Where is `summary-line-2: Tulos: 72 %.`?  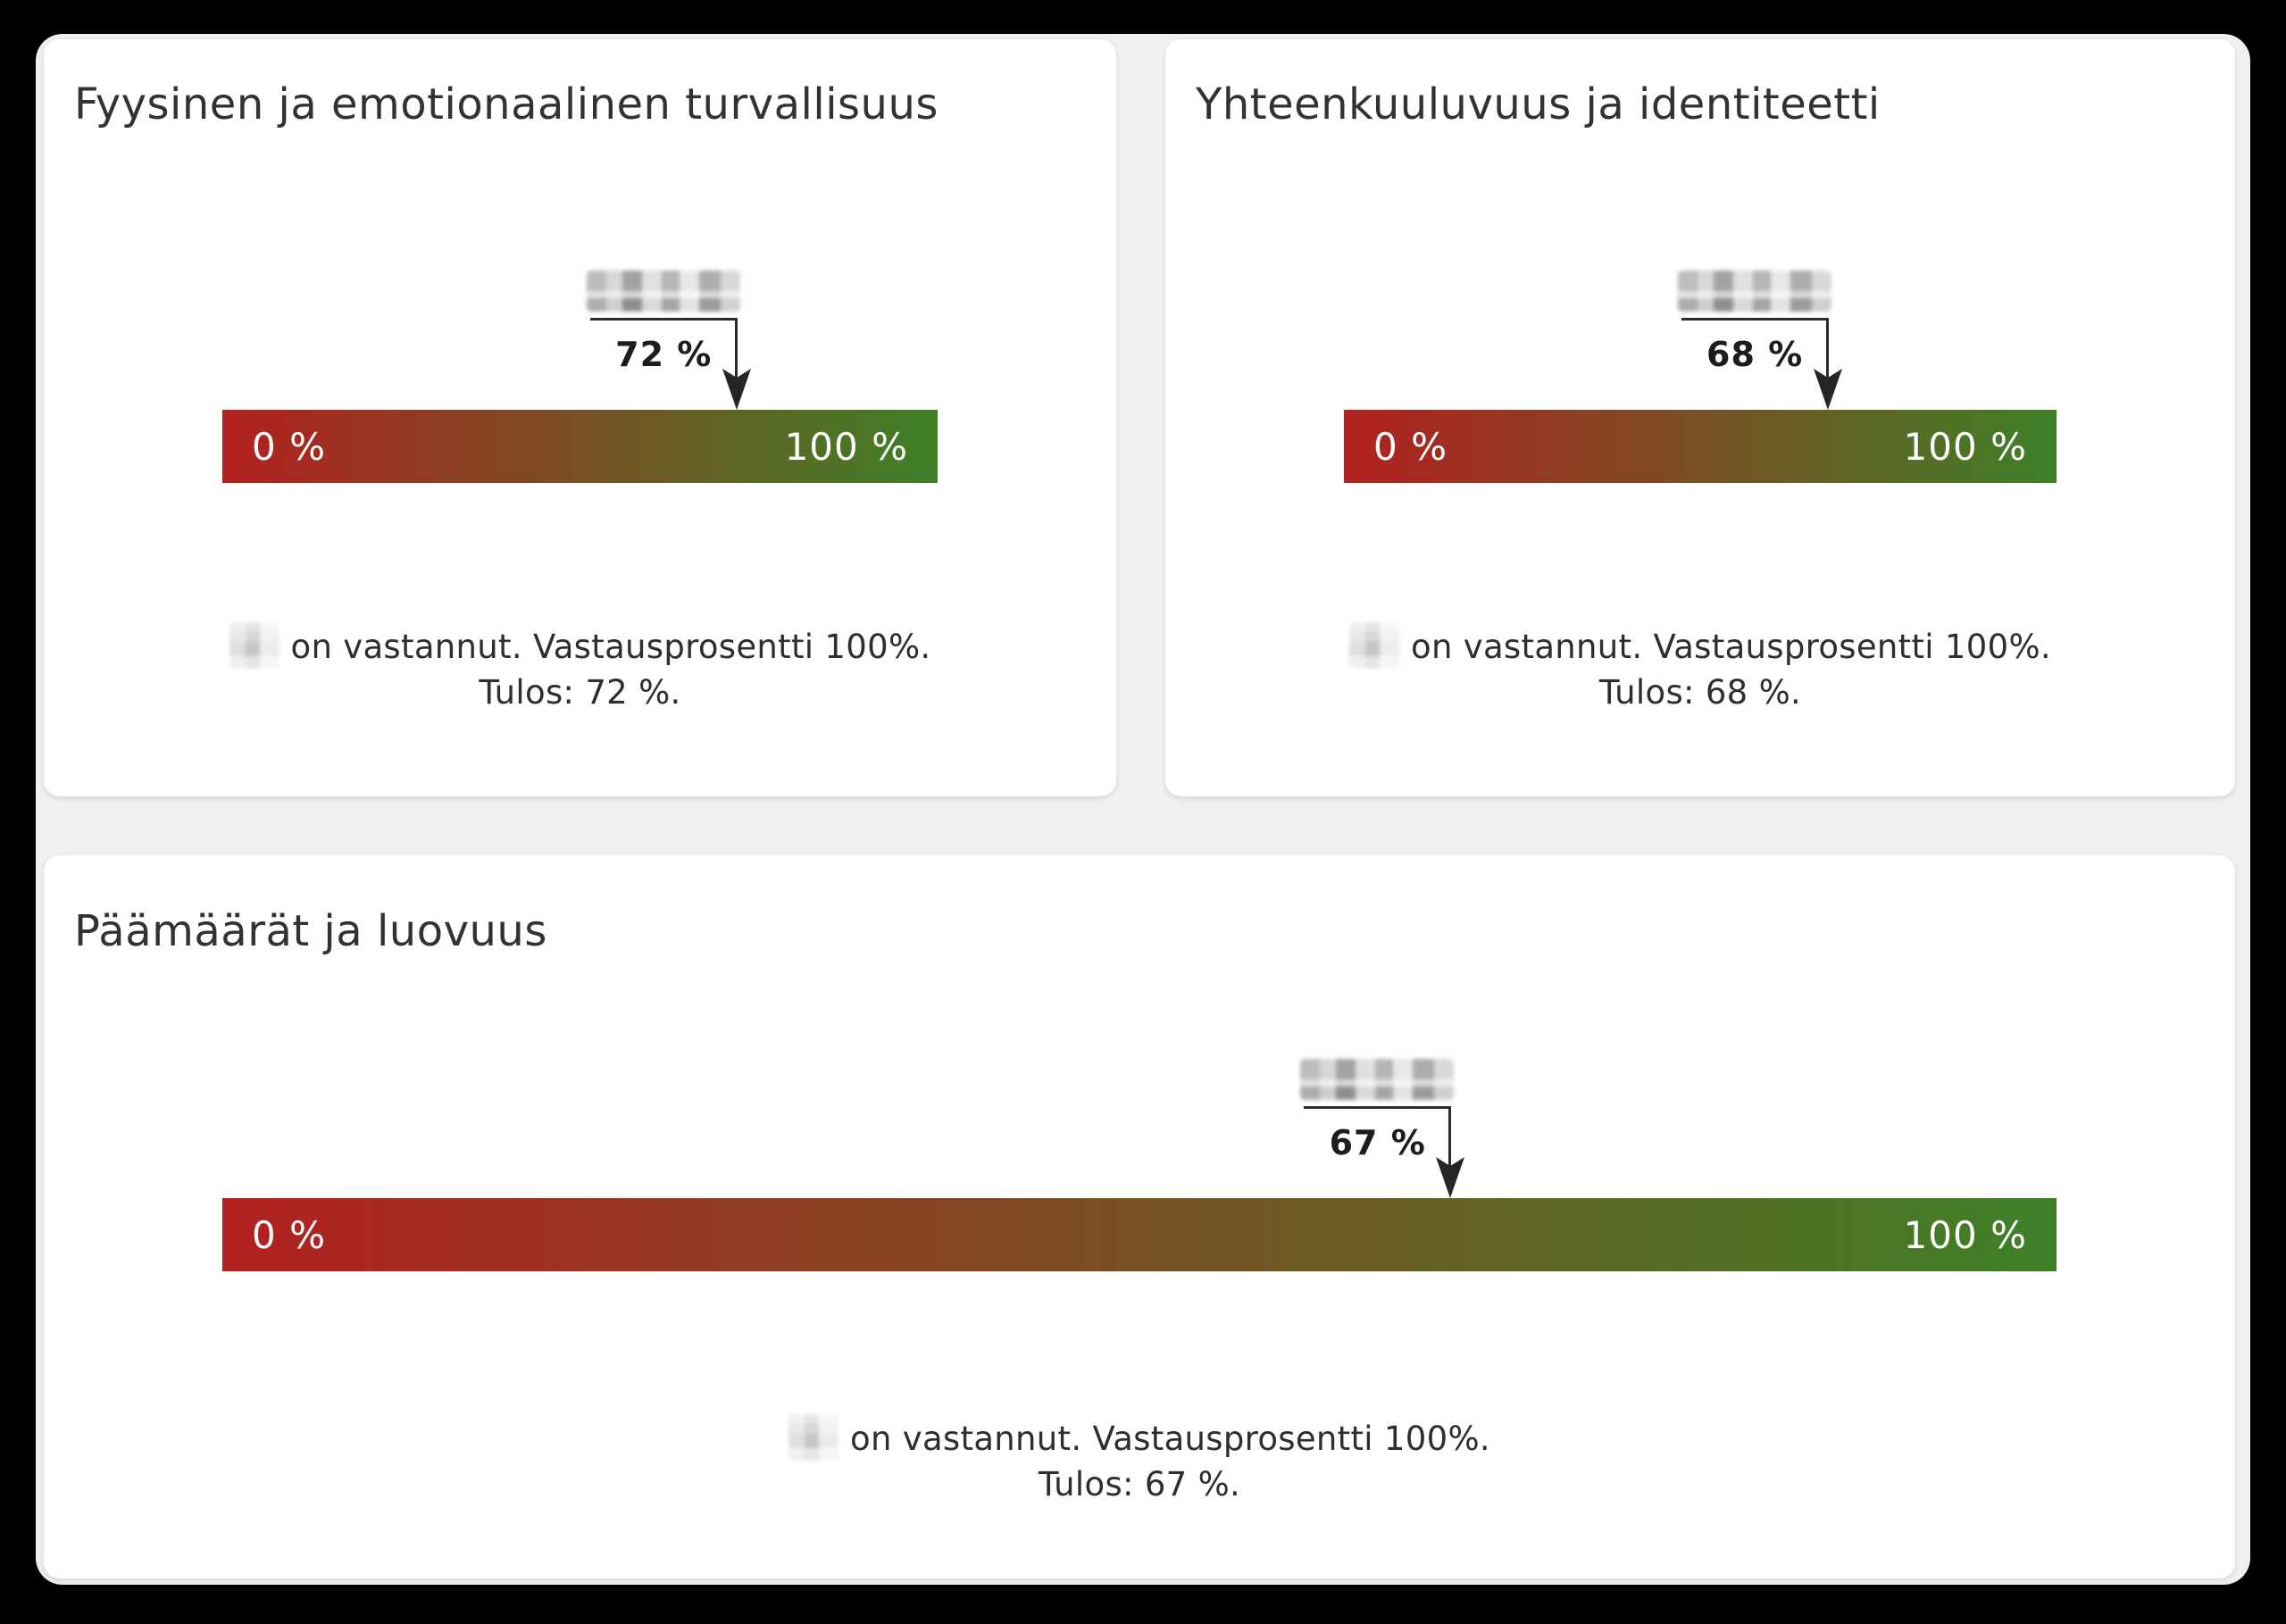 summary-line-2: Tulos: 72 %. is located at coordinates (580, 692).